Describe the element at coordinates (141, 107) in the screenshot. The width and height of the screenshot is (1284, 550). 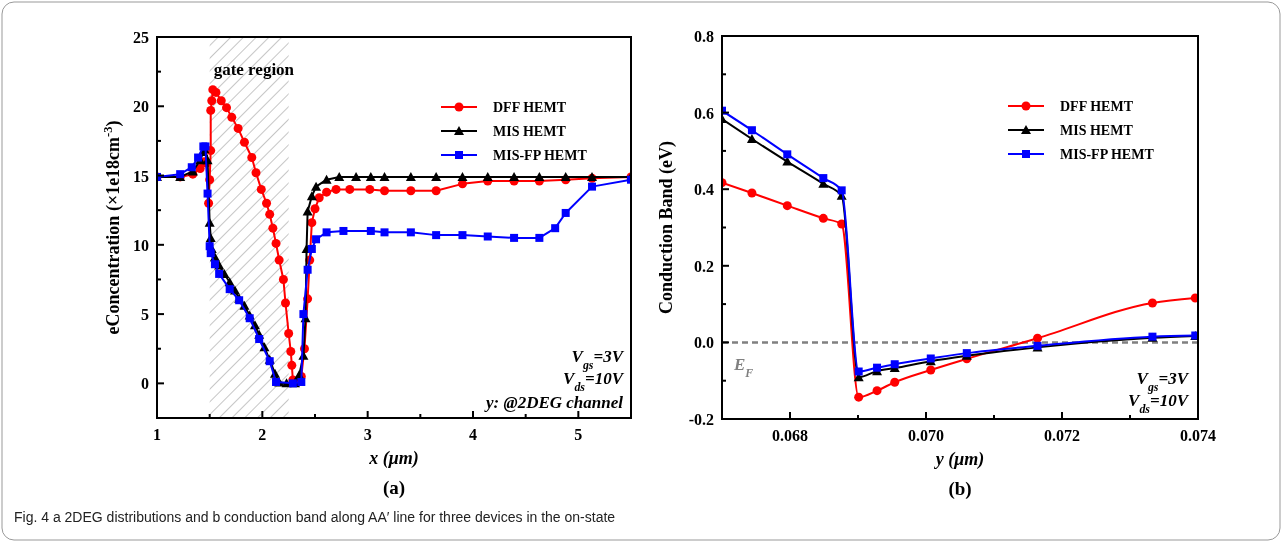
I see `y-tick-label: 20` at that location.